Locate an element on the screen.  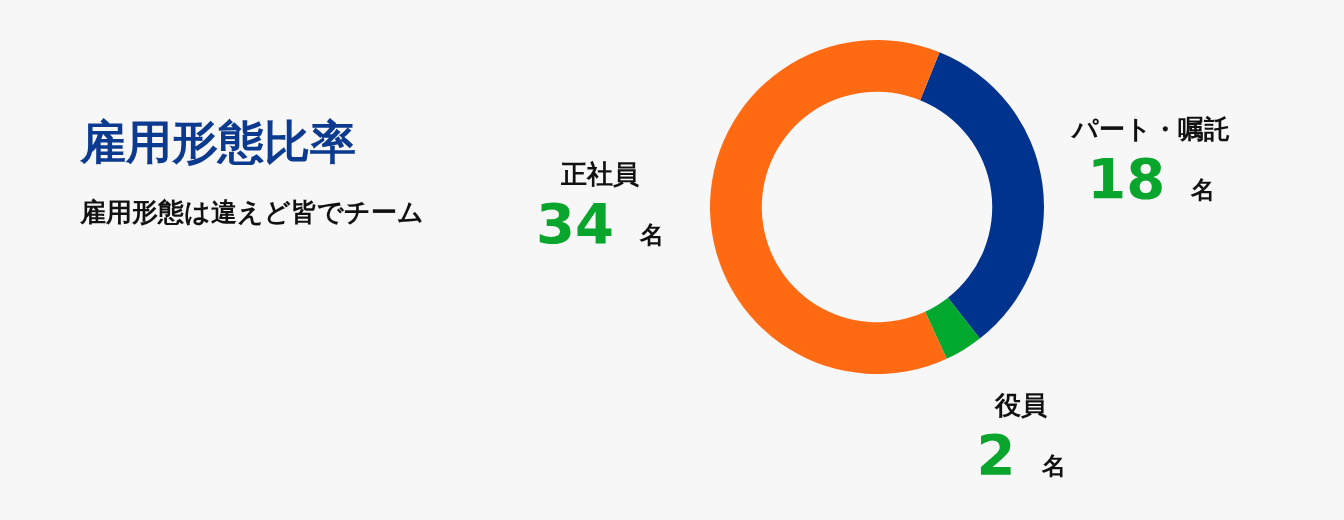
data-label: 34 名 is located at coordinates (600, 224).